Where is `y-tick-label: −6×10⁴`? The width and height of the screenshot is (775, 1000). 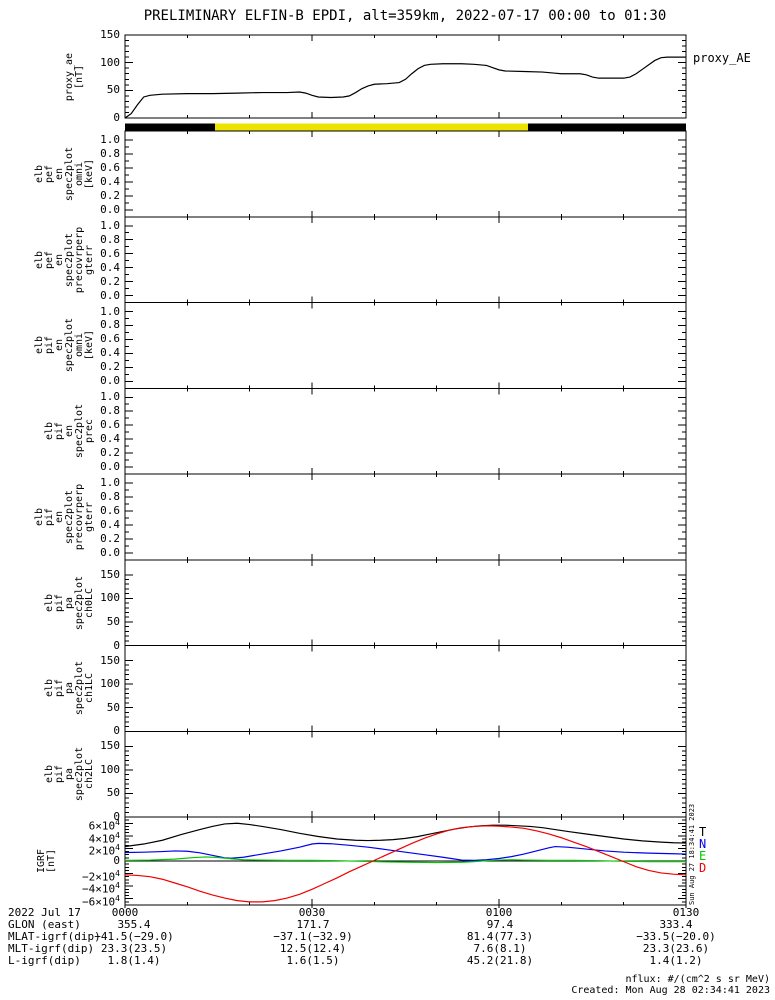 y-tick-label: −6×10⁴ is located at coordinates (101, 901).